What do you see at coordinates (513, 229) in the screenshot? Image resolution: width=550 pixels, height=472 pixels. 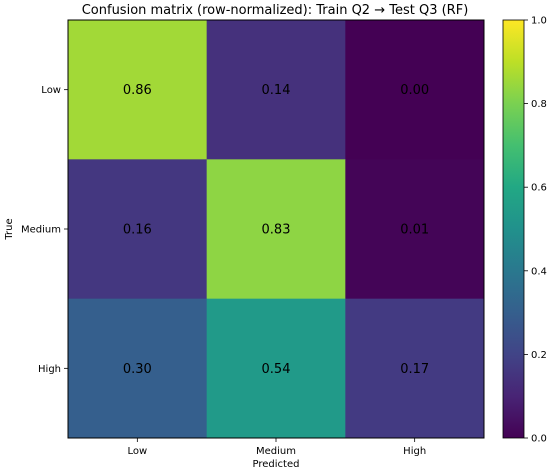 I see `colorbar` at bounding box center [513, 229].